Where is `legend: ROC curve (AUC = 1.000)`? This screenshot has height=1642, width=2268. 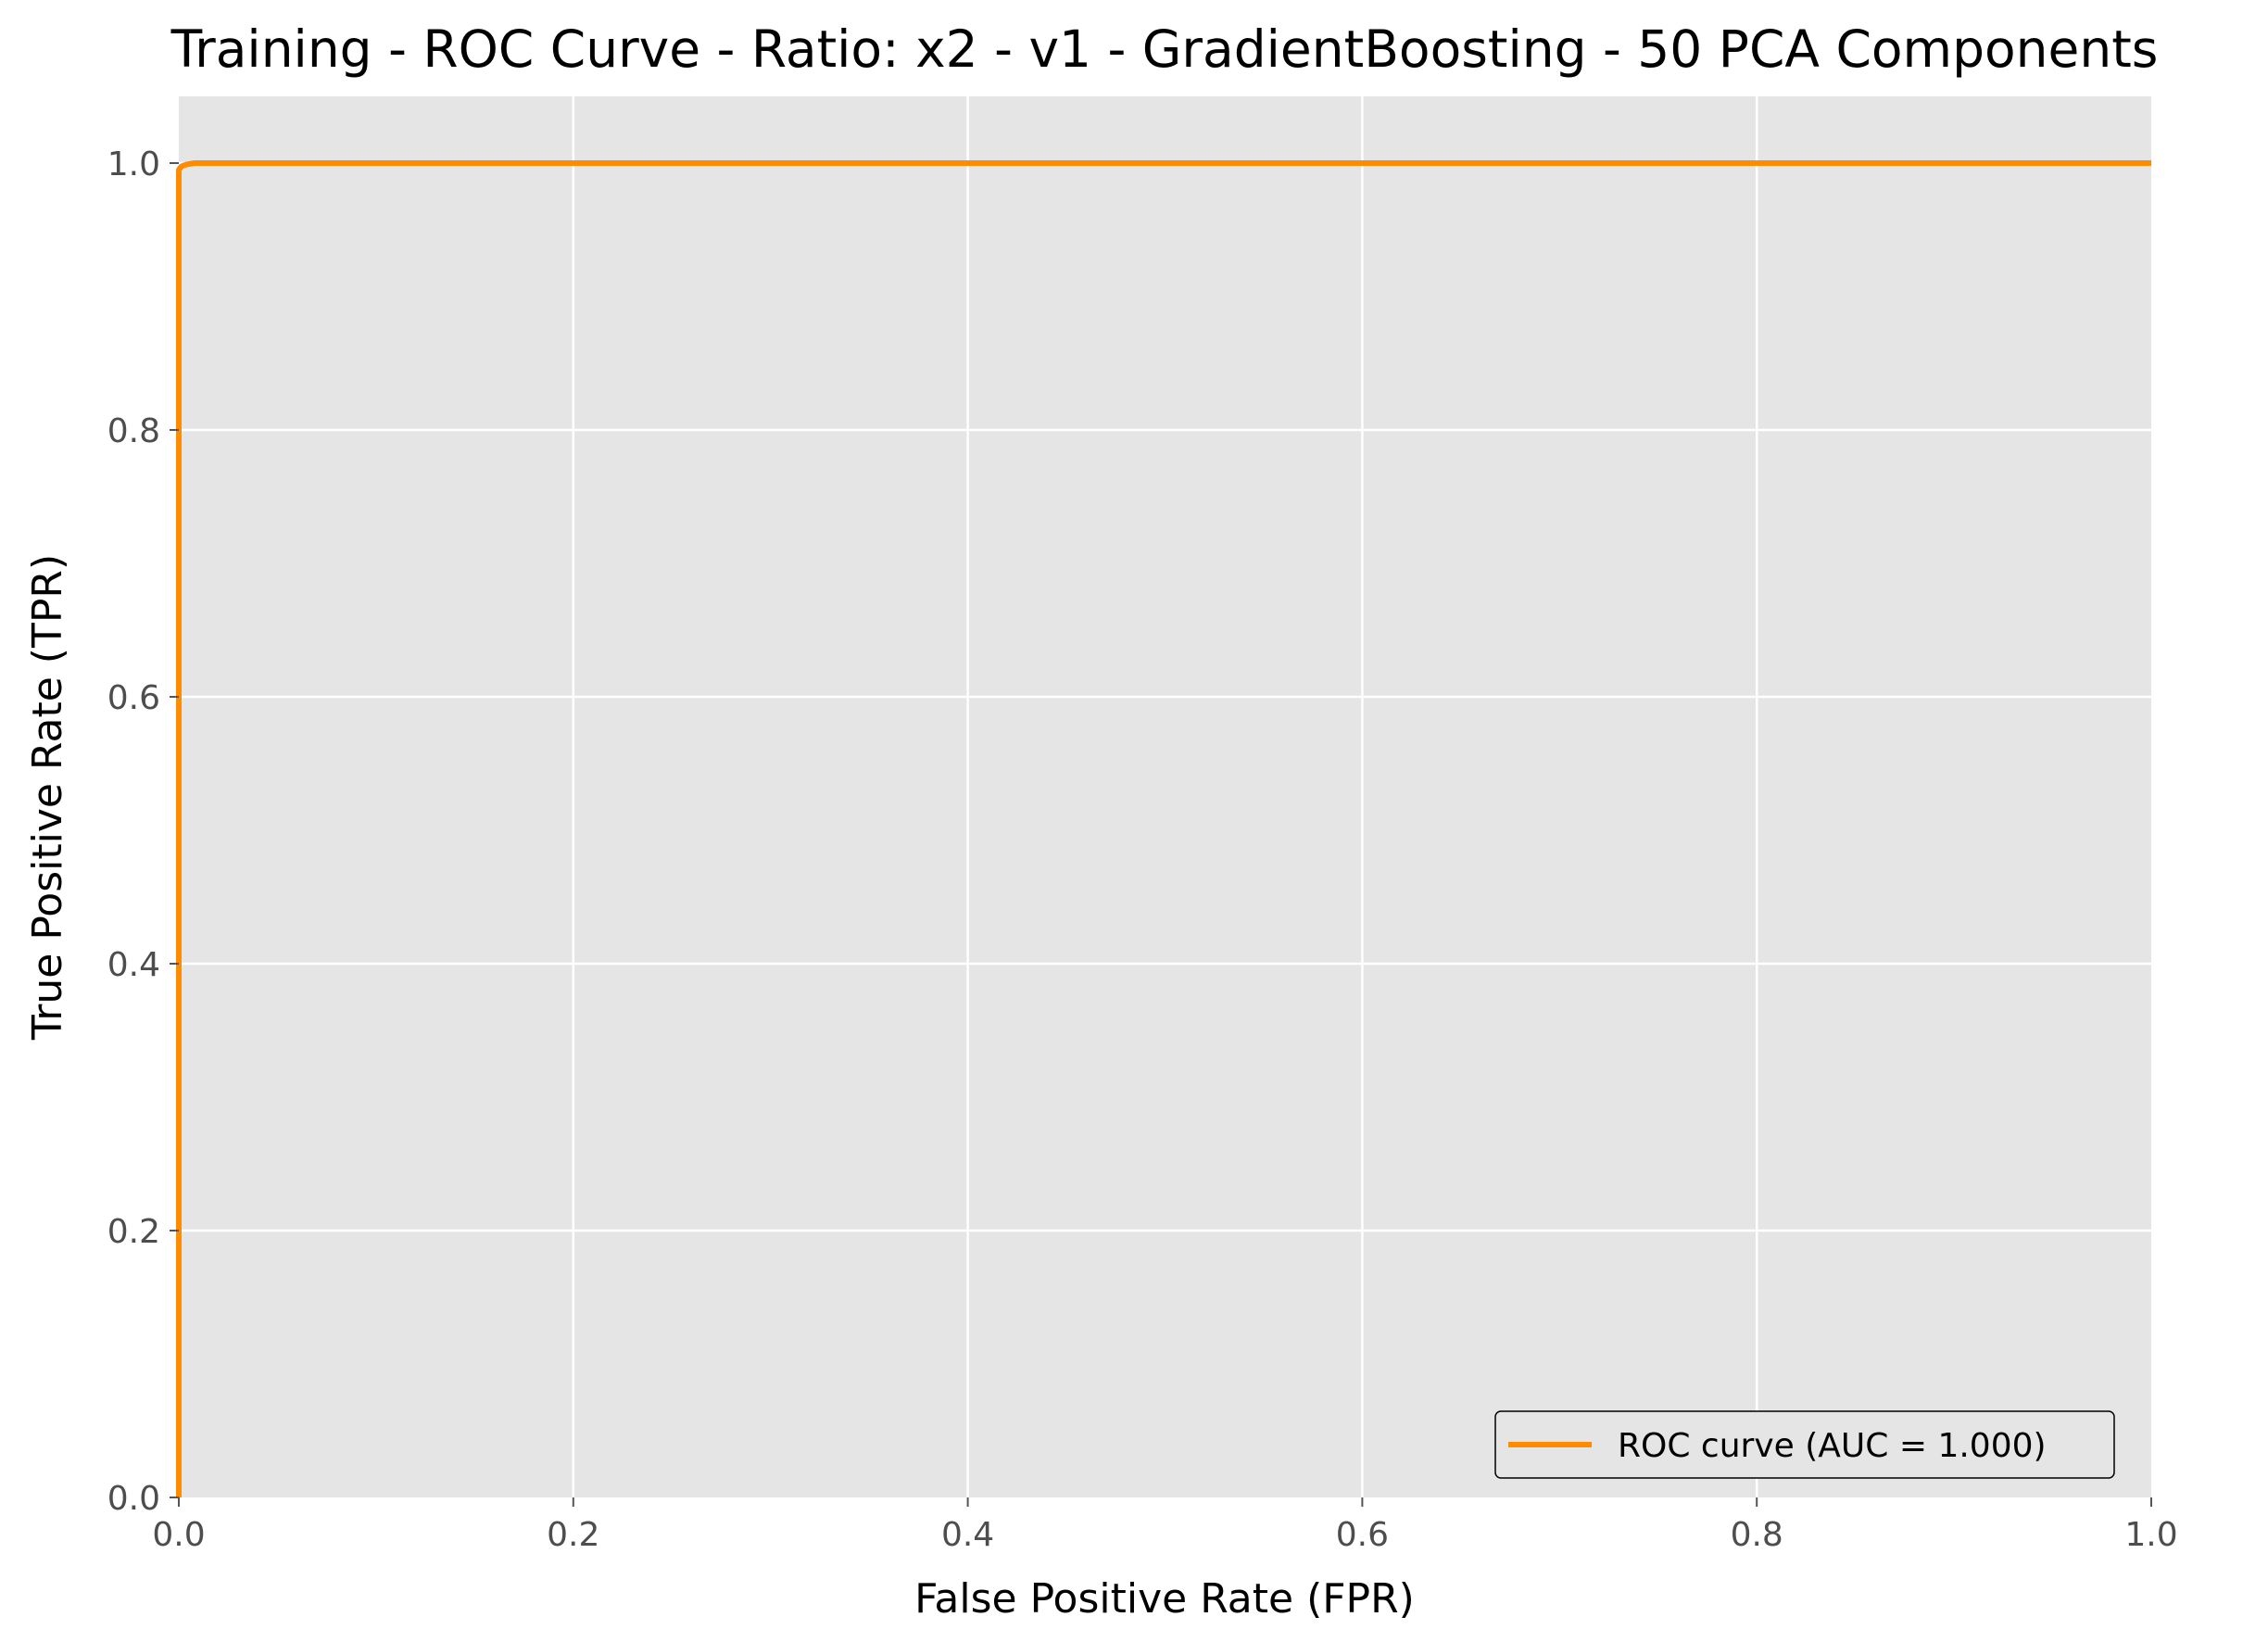 legend: ROC curve (AUC = 1.000) is located at coordinates (1804, 1444).